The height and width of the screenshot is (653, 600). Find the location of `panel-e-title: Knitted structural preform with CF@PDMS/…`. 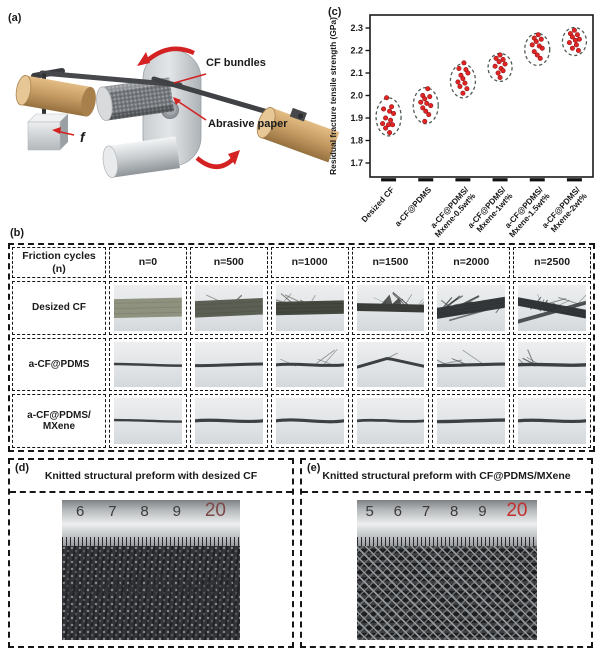

panel-e-title: Knitted structural preform with CF@PDMS/… is located at coordinates (446, 475).